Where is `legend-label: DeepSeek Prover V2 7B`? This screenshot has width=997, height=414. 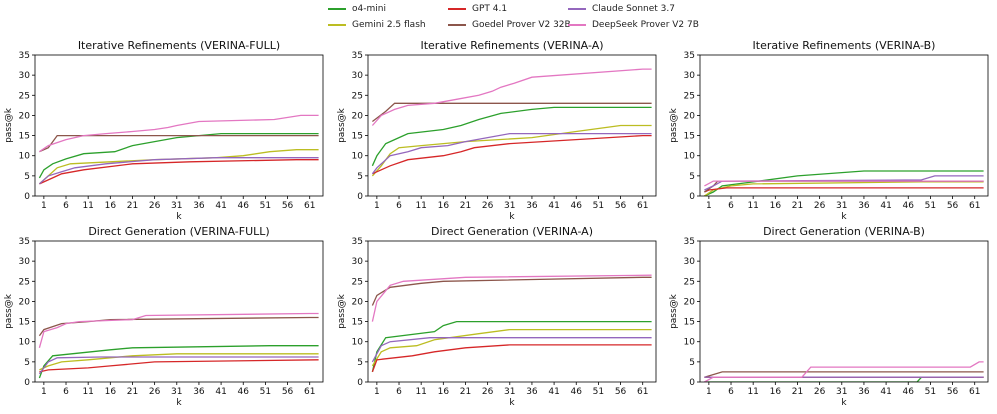 legend-label: DeepSeek Prover V2 7B is located at coordinates (645, 25).